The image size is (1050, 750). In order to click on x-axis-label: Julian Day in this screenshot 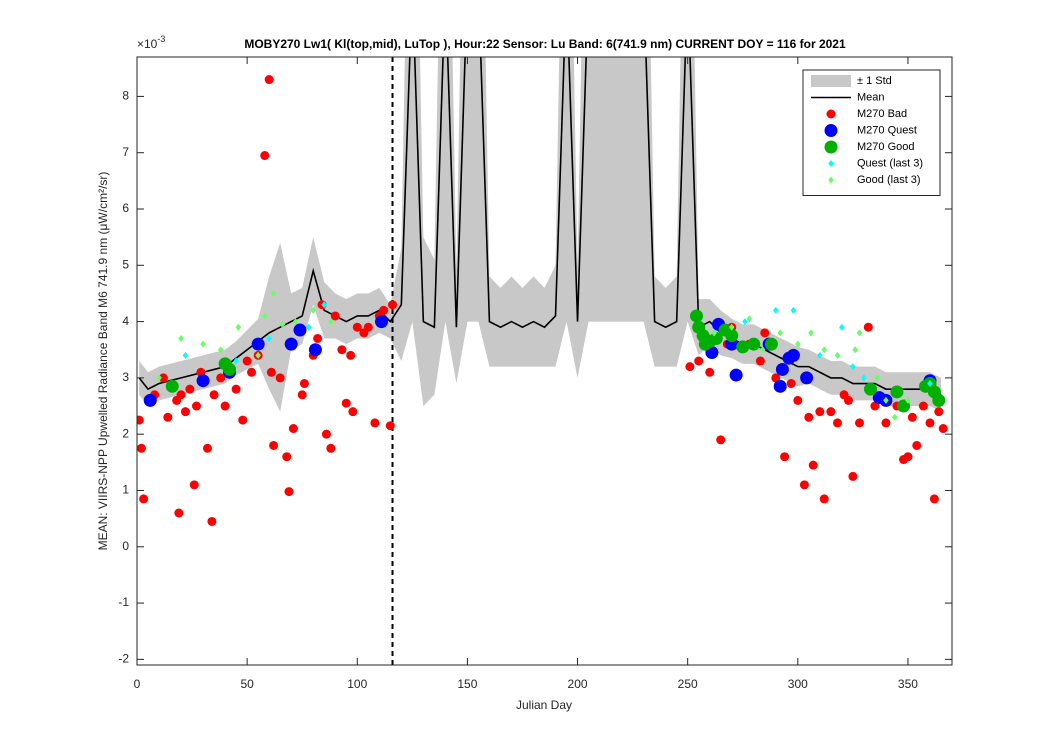, I will do `click(544, 705)`.